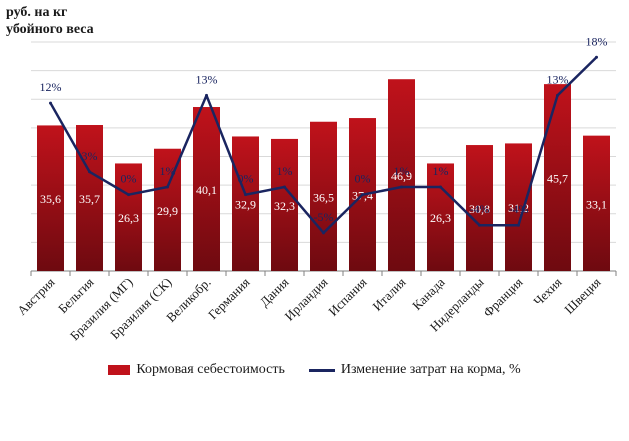 The height and width of the screenshot is (441, 629). I want to click on bar-value-label: 33,1, so click(596, 204).